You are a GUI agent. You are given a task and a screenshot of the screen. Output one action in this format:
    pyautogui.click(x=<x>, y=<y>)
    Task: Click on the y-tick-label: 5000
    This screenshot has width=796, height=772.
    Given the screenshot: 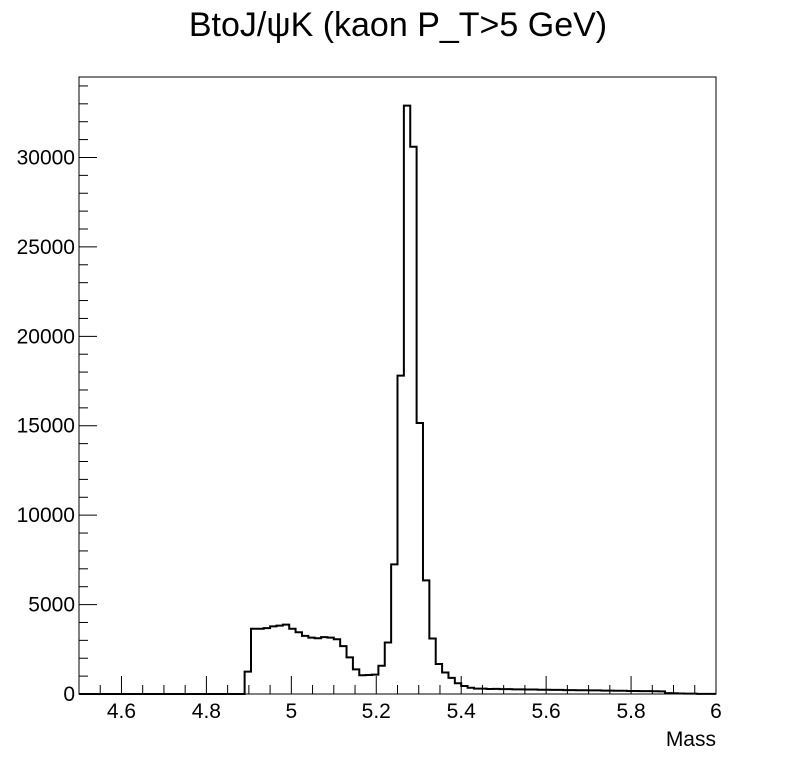 What is the action you would take?
    pyautogui.click(x=51, y=605)
    